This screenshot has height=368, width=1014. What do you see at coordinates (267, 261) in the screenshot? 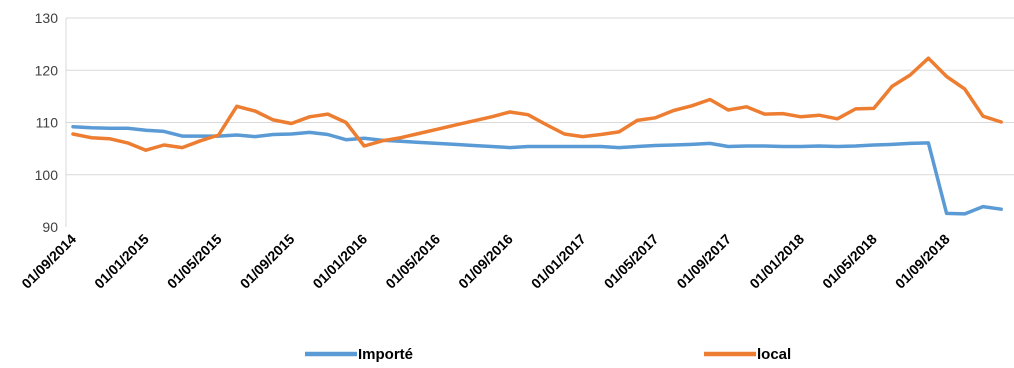
I see `x-tick-label: 01/09/2015` at bounding box center [267, 261].